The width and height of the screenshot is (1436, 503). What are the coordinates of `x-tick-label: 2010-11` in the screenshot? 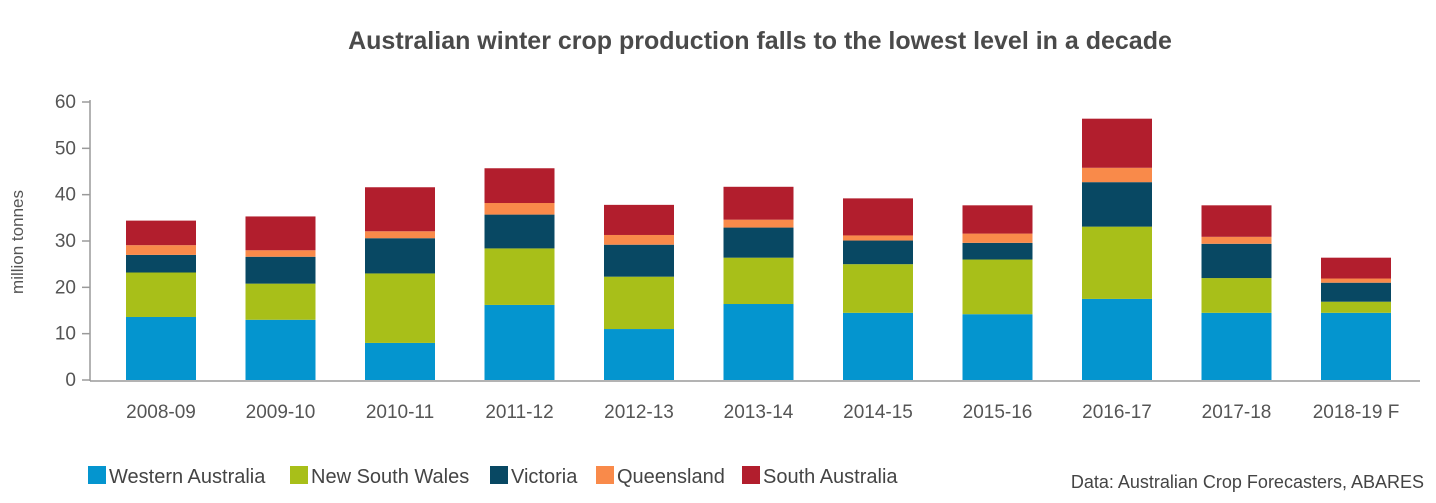 It's located at (400, 412).